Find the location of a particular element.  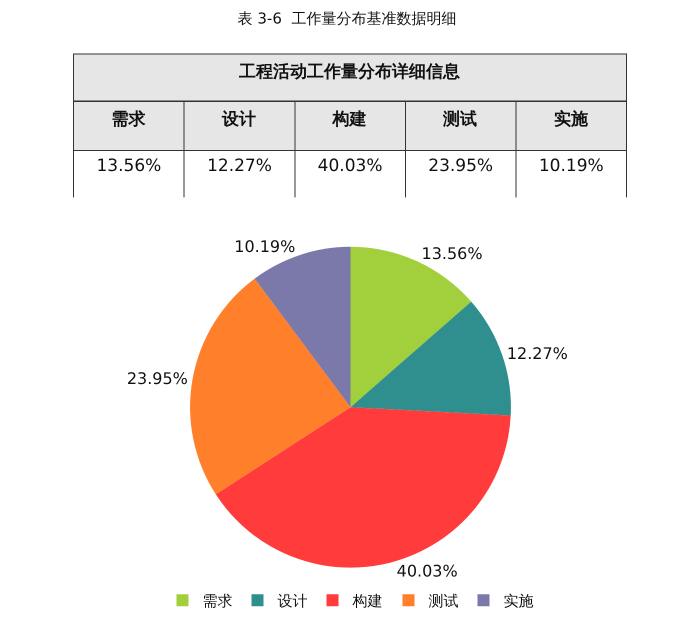

text: 10.19% is located at coordinates (571, 166).